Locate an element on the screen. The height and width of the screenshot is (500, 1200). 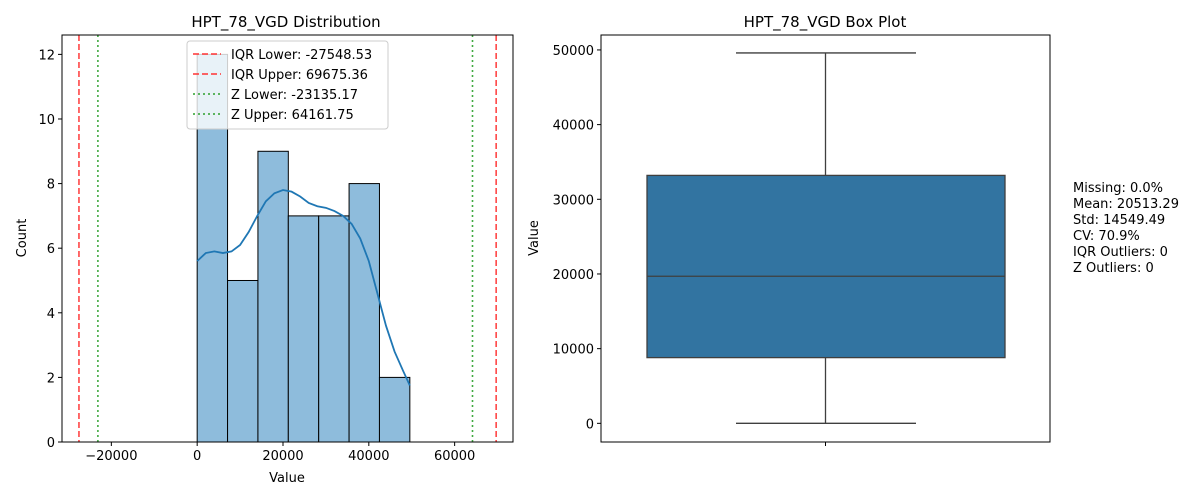
stat-iqr-outliers: IQR Outliers: 0 is located at coordinates (1120, 252).